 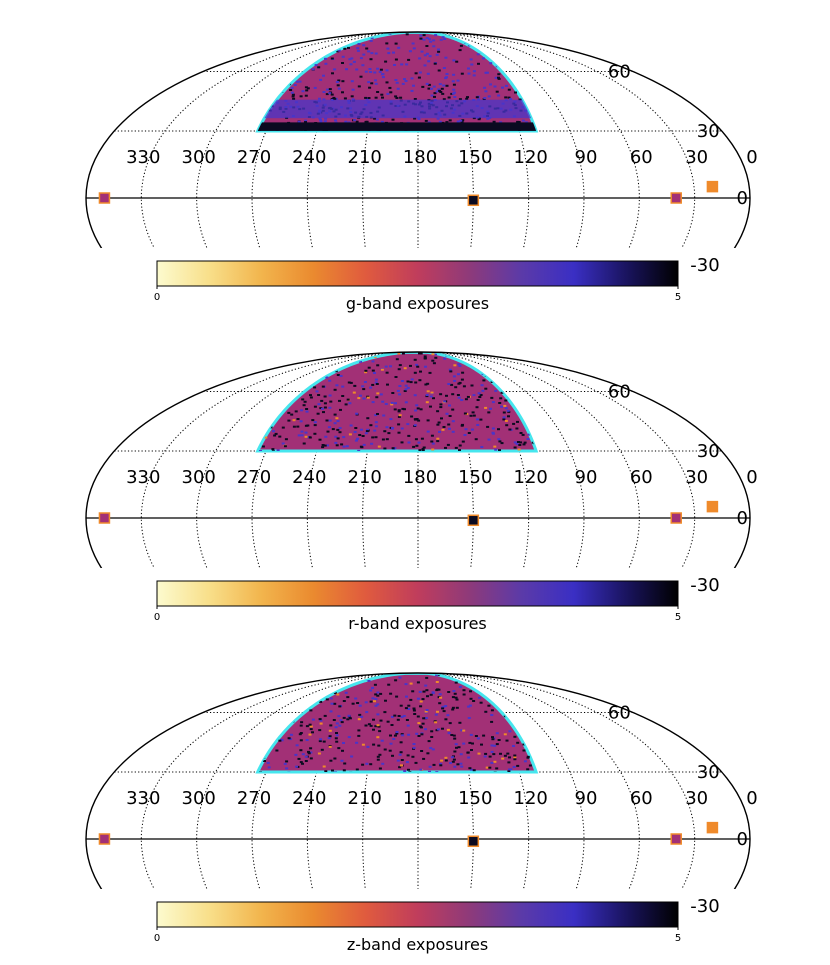 I want to click on colorbar-label: g-band exposures, so click(x=417, y=303).